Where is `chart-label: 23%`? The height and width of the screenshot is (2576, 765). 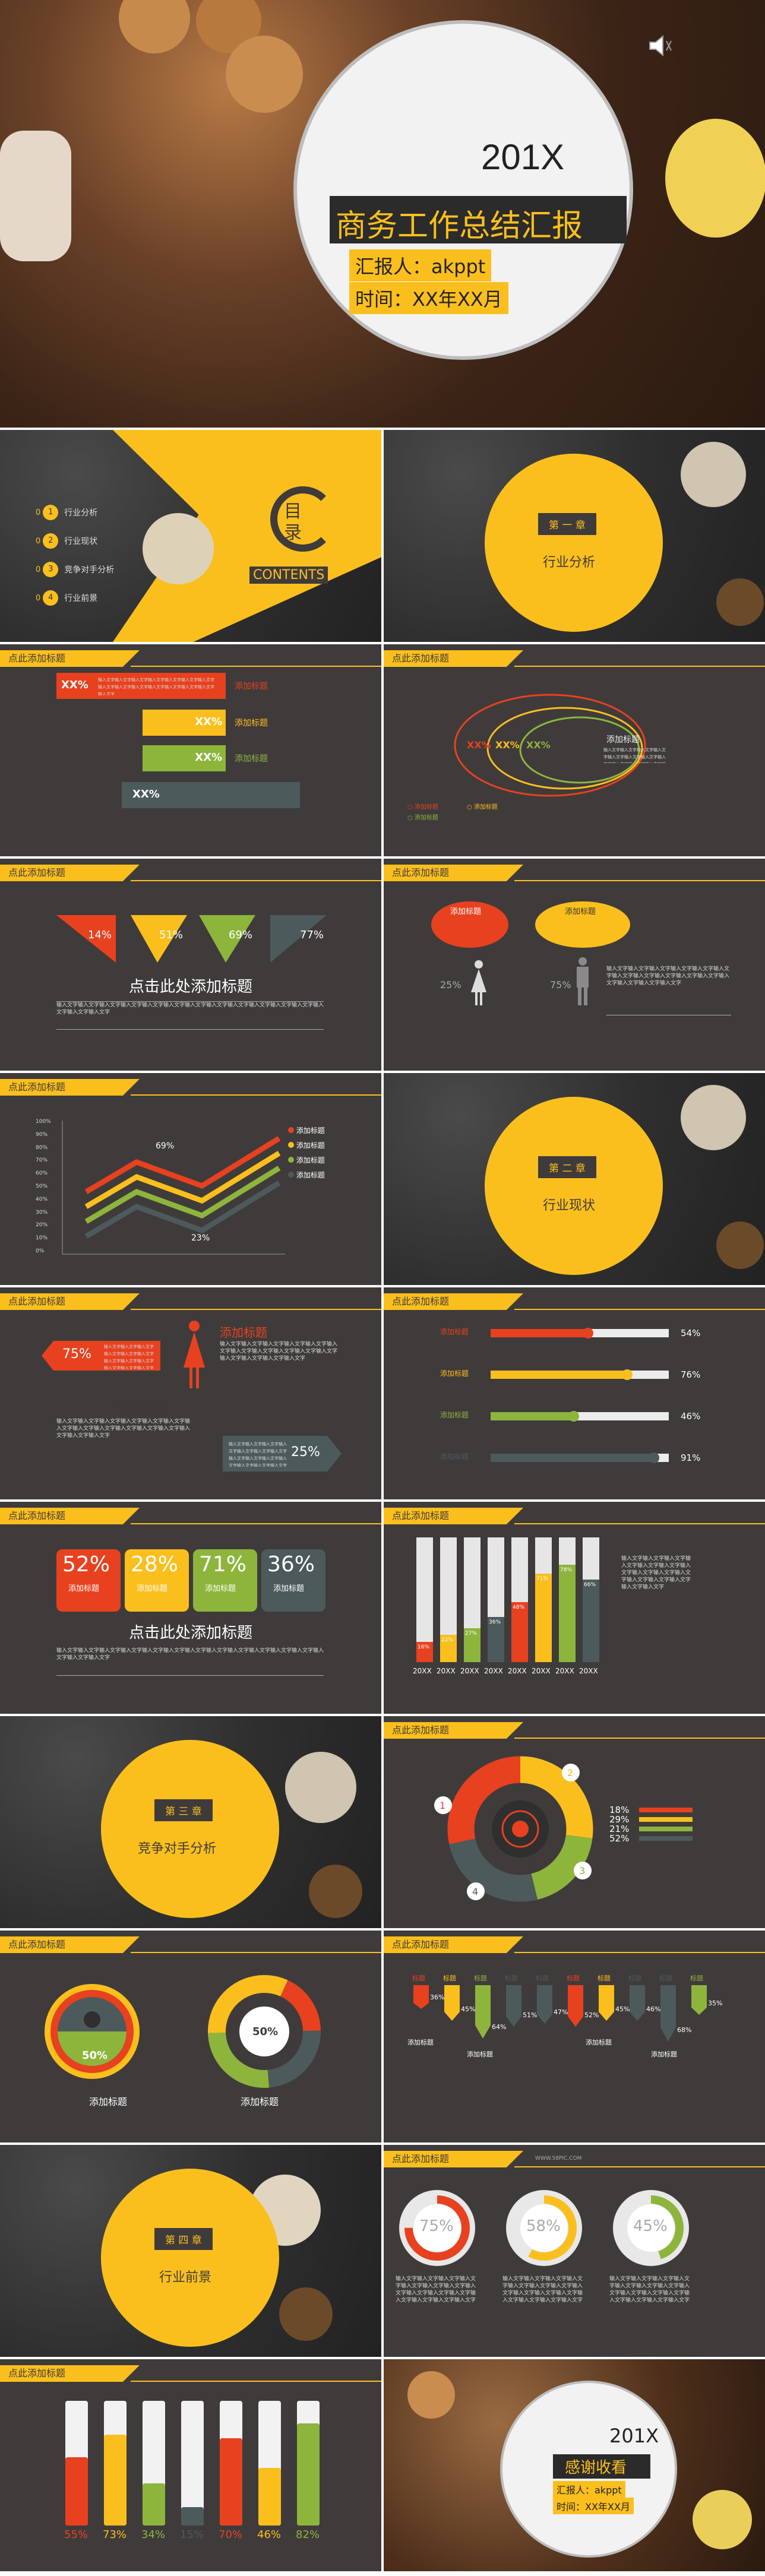 chart-label: 23% is located at coordinates (201, 1238).